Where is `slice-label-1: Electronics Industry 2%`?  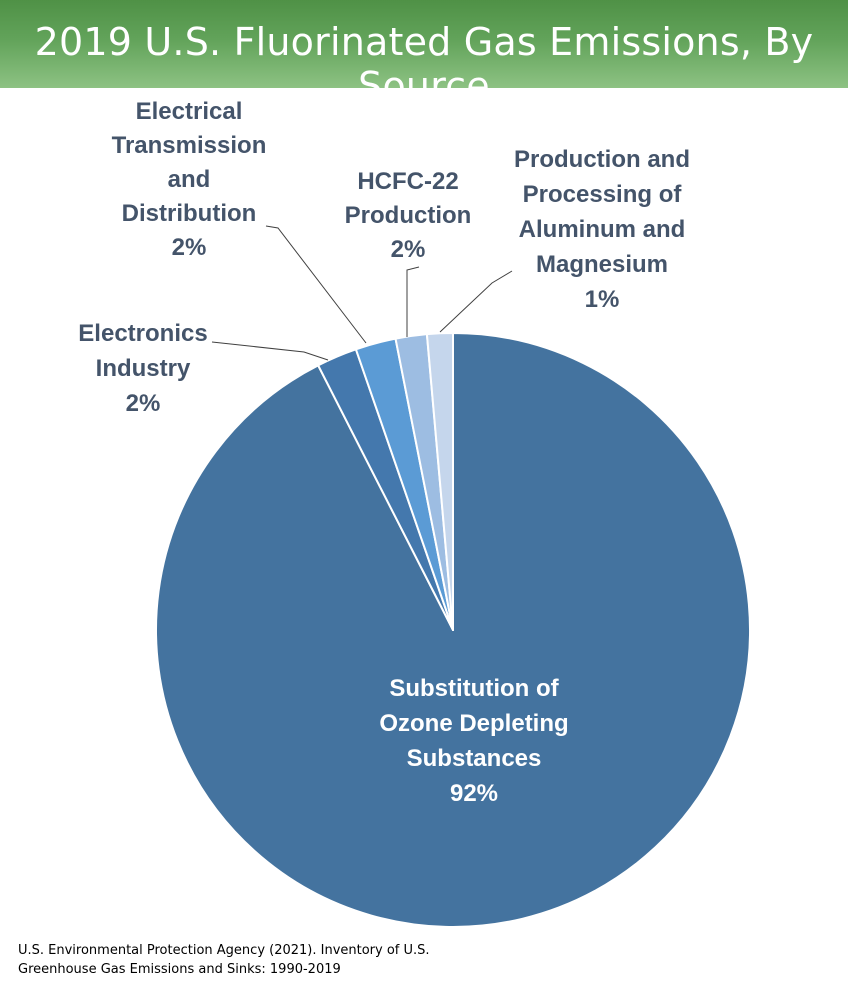
slice-label-1: Electronics Industry 2% is located at coordinates (142, 368).